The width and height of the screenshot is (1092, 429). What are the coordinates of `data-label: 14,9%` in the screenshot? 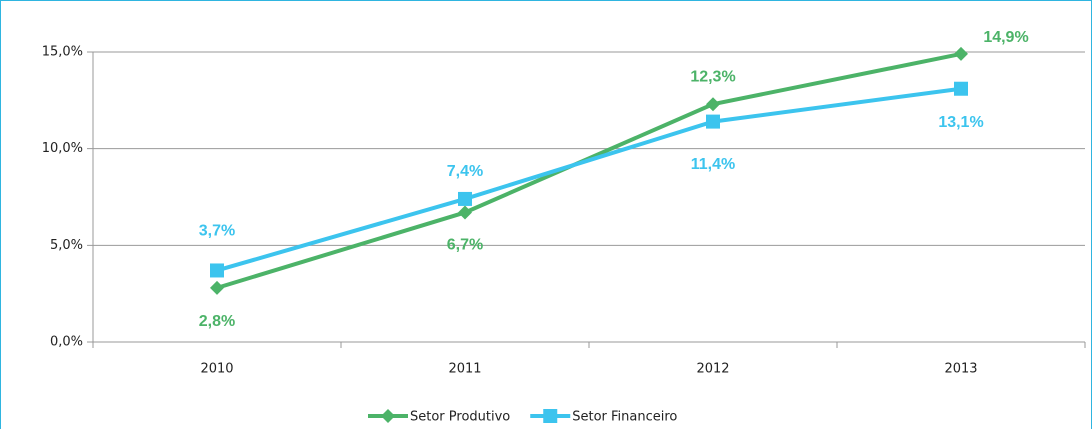 It's located at (1005, 37).